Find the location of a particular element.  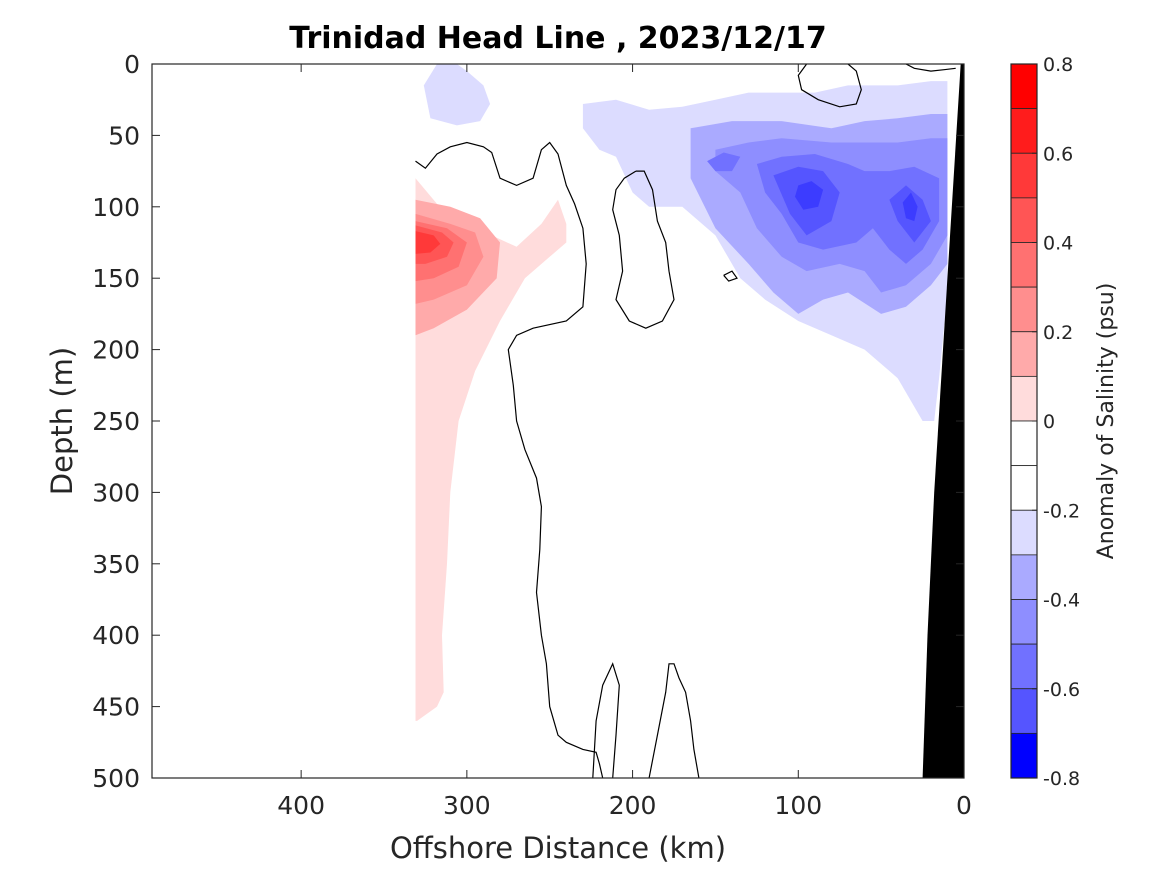

y-tick-label: 450 is located at coordinates (116, 707).